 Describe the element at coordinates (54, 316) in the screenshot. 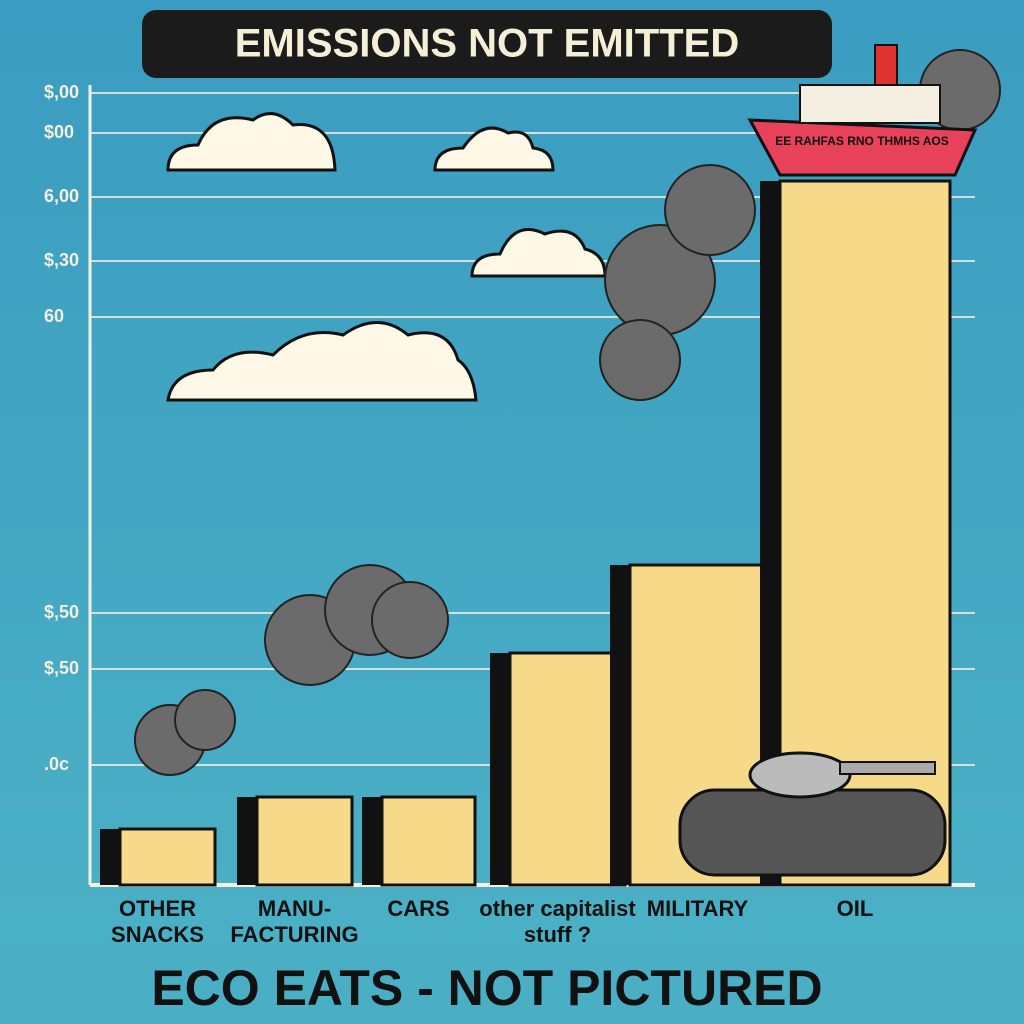

I see `y-tick-label: 60` at that location.